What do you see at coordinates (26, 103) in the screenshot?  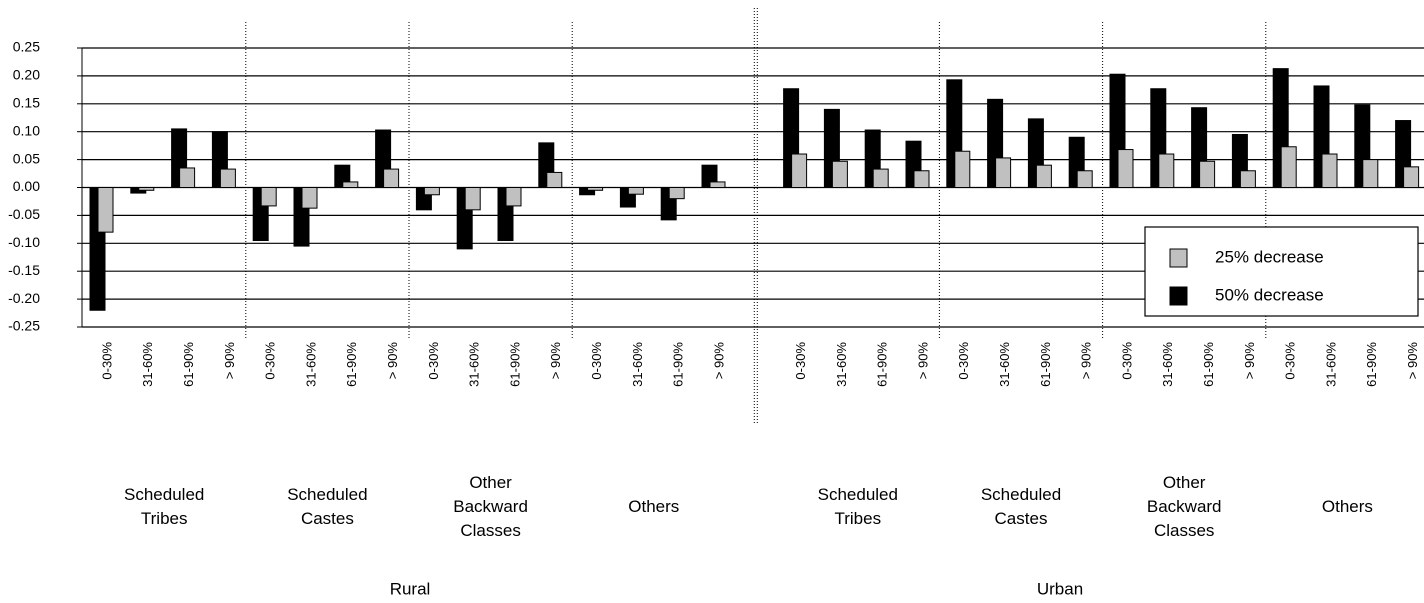 I see `y-tick-label: 0.15` at bounding box center [26, 103].